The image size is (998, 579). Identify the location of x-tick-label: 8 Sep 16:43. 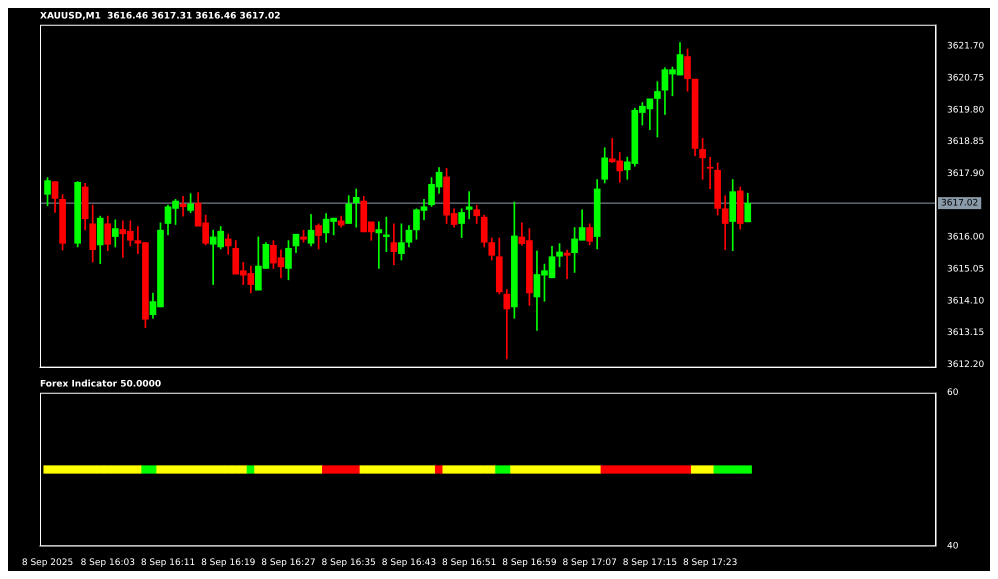
(409, 563).